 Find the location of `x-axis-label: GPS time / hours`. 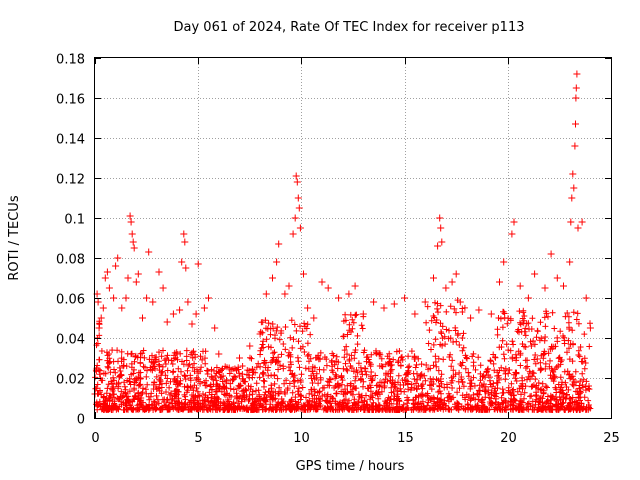

x-axis-label: GPS time / hours is located at coordinates (350, 466).